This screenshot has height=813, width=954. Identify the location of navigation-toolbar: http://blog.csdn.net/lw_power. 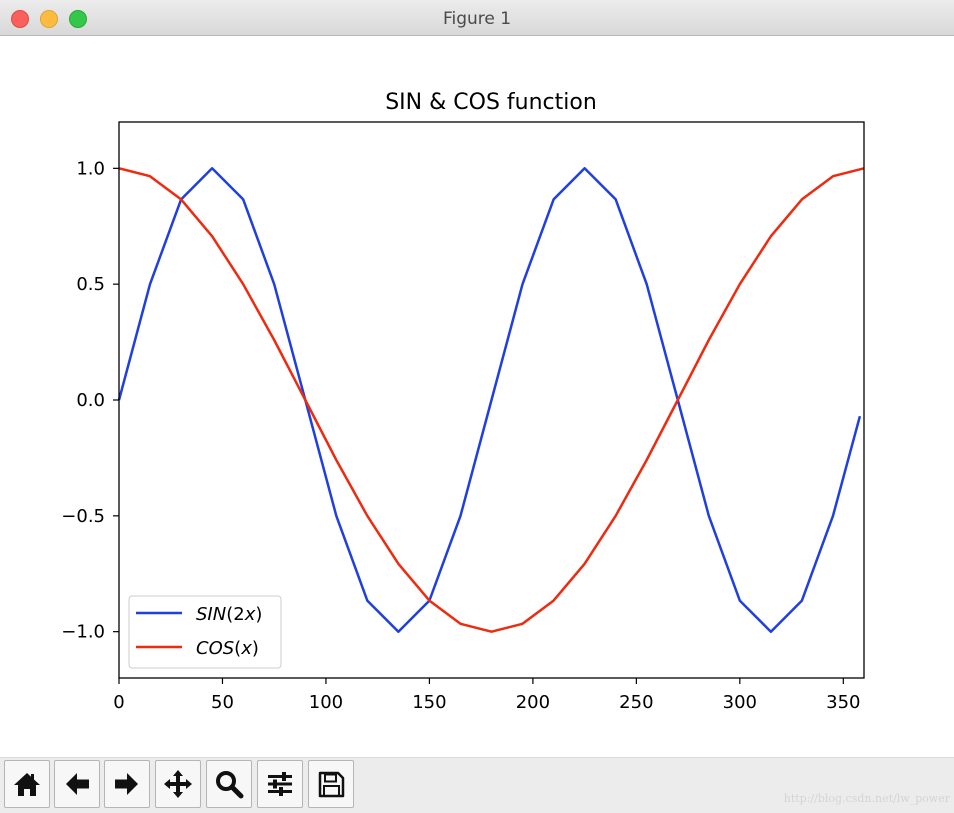
(477, 785).